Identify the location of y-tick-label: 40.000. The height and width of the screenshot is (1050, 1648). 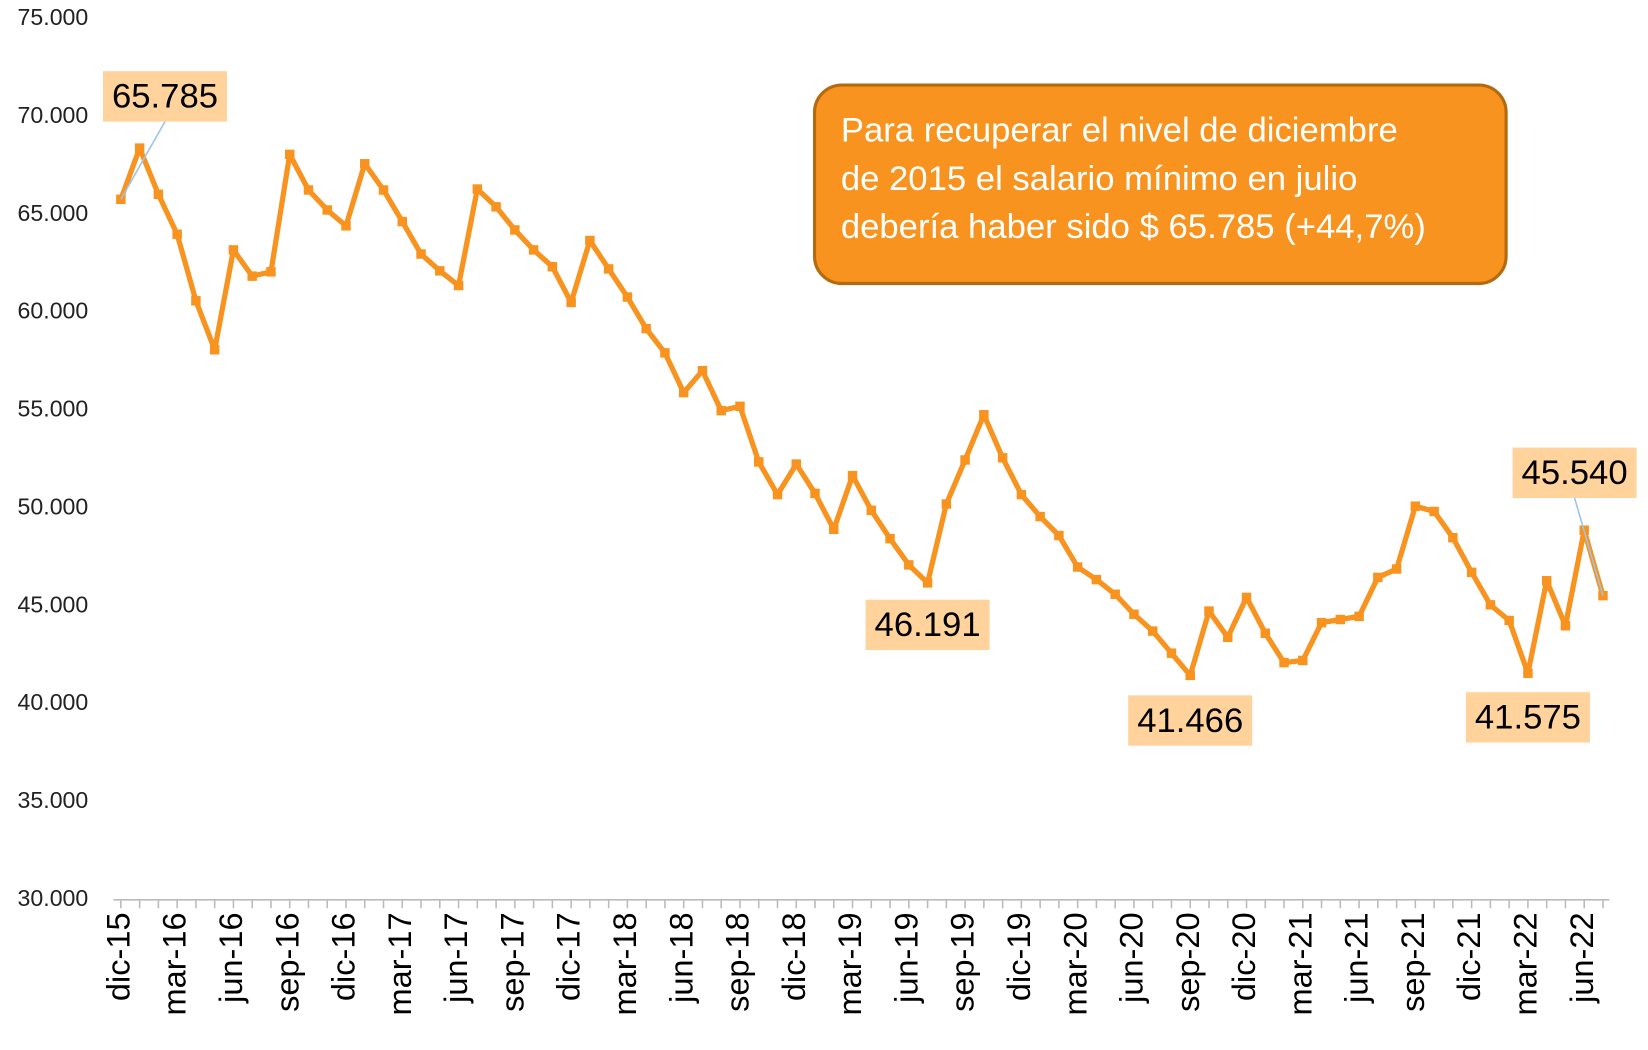
(53, 702).